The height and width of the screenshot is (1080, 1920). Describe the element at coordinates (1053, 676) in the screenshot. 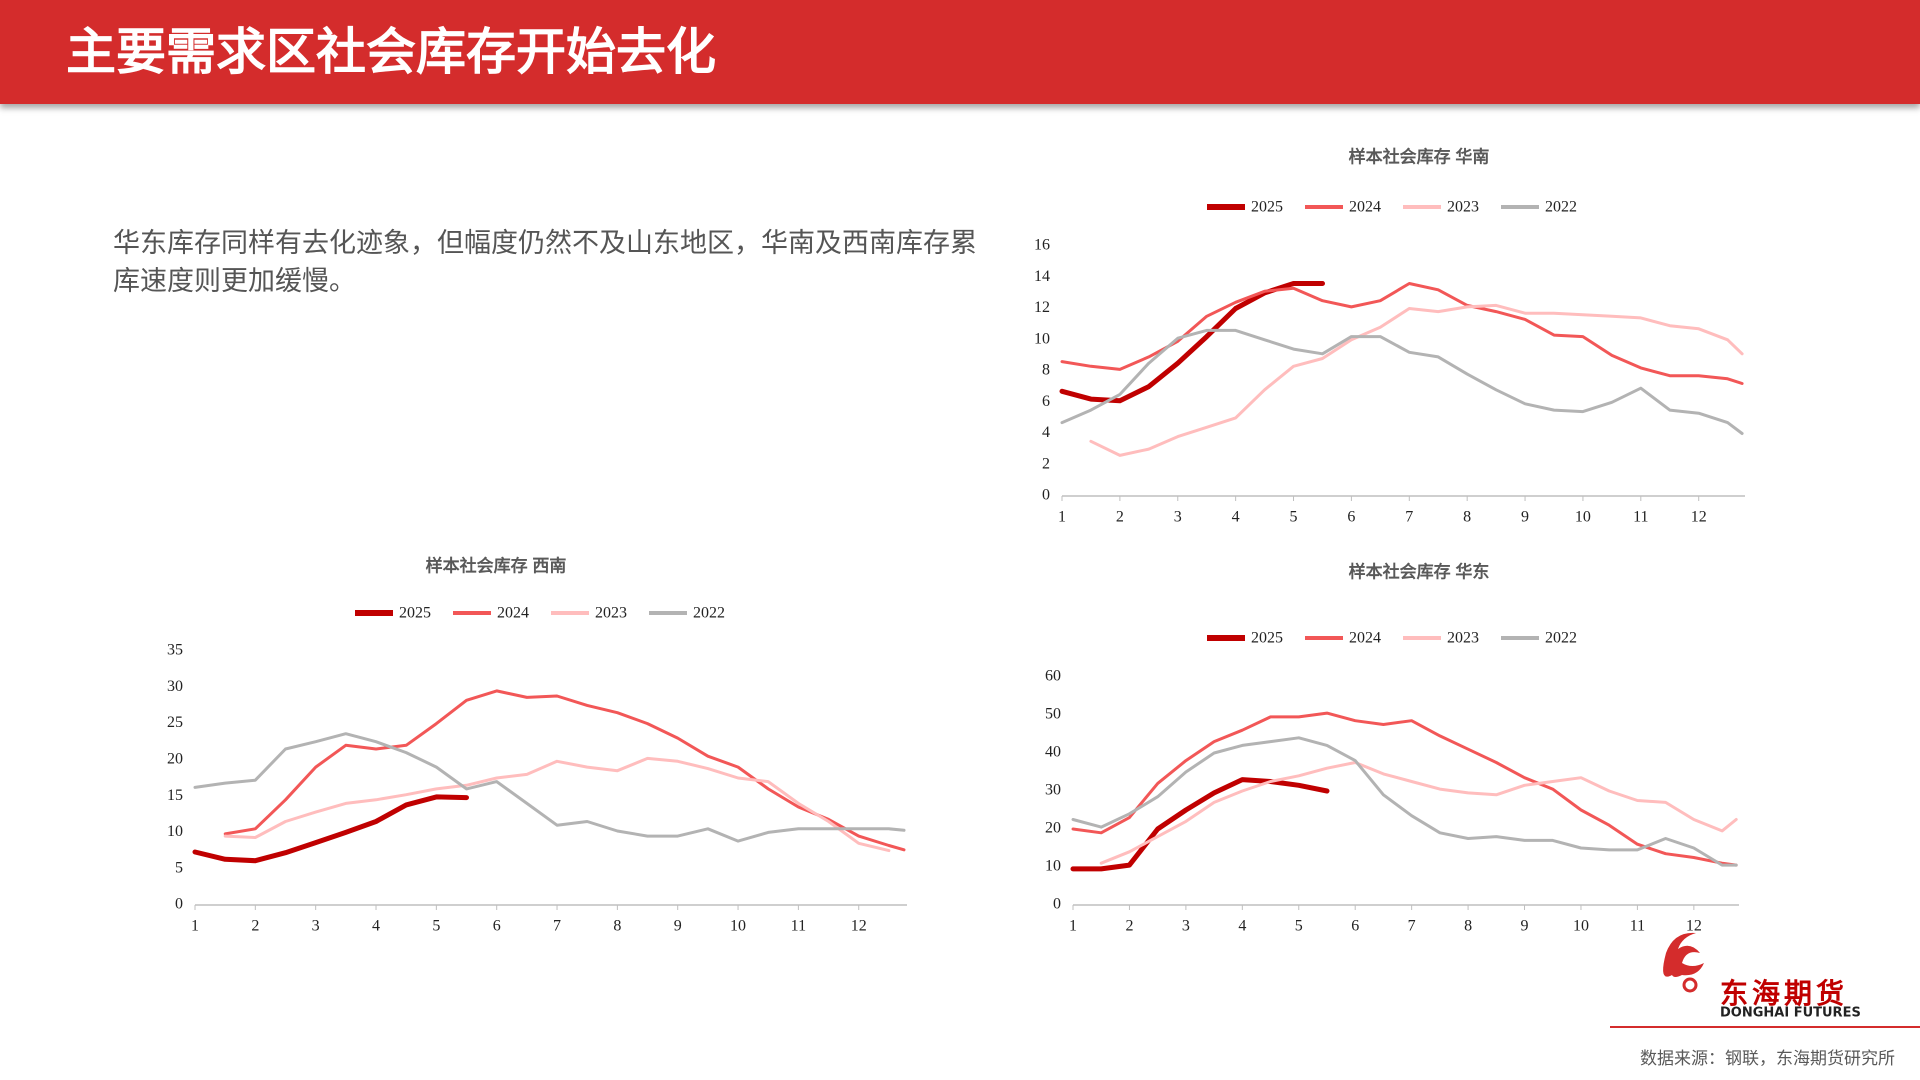

I see `y-tick-label: 60` at that location.